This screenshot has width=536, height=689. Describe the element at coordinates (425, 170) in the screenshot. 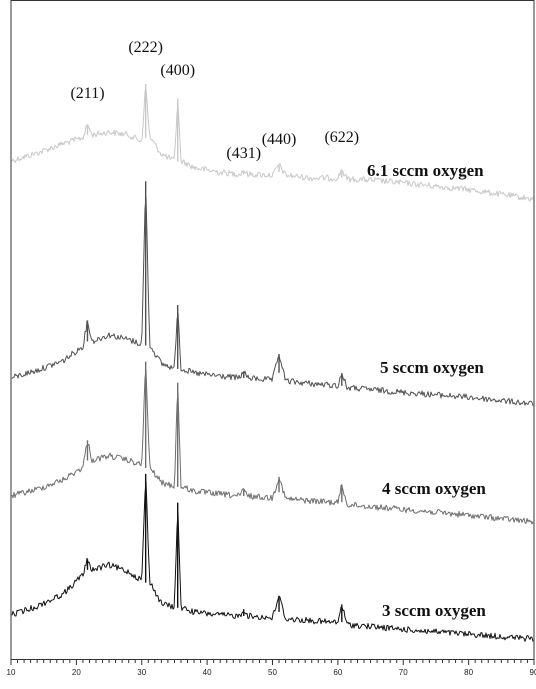

I see `series-label: 6.1 sccm oxygen` at that location.